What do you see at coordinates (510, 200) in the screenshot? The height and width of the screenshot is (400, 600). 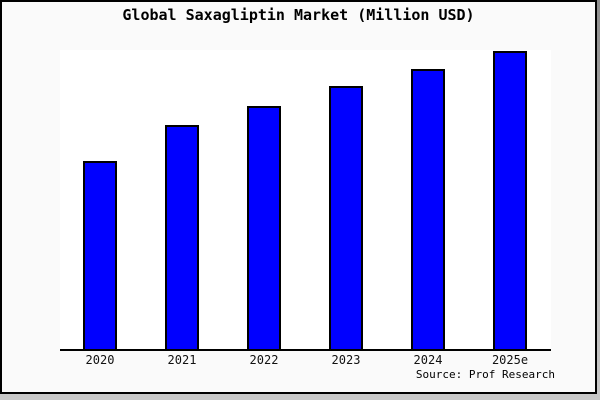 I see `bar-2025e` at bounding box center [510, 200].